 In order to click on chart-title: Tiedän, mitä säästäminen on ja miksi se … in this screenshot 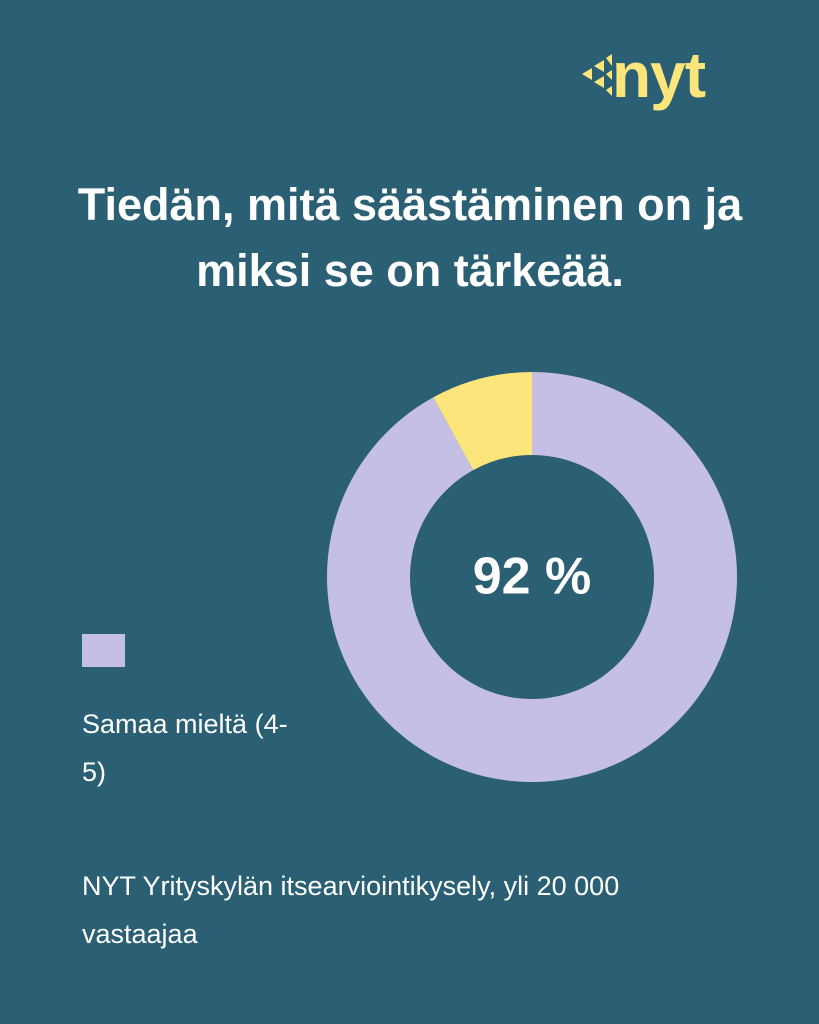, I will do `click(410, 237)`.